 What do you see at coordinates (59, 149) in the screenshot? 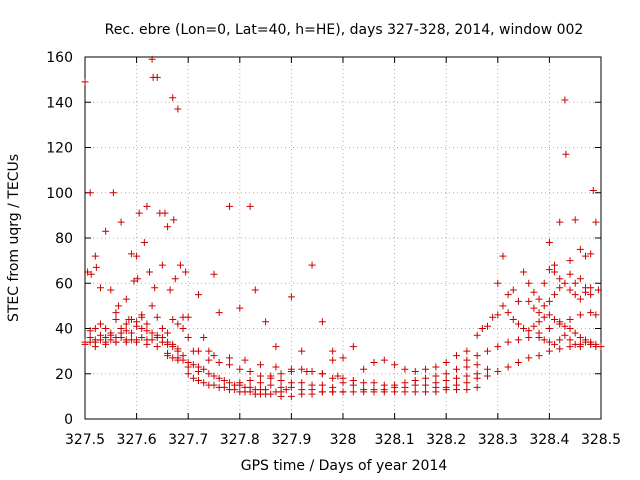
I see `y-tick-label: 120` at bounding box center [59, 149].